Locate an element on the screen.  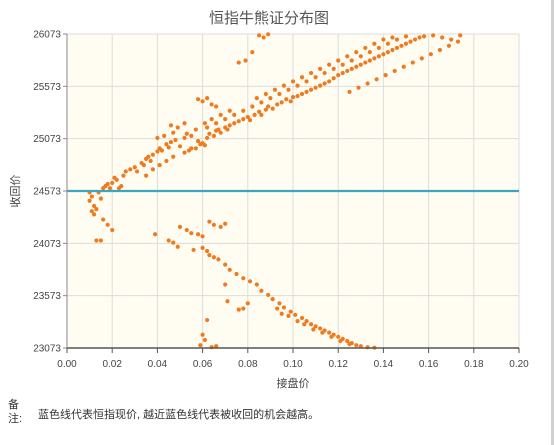
x-tick-label: 0.00 is located at coordinates (67, 364).